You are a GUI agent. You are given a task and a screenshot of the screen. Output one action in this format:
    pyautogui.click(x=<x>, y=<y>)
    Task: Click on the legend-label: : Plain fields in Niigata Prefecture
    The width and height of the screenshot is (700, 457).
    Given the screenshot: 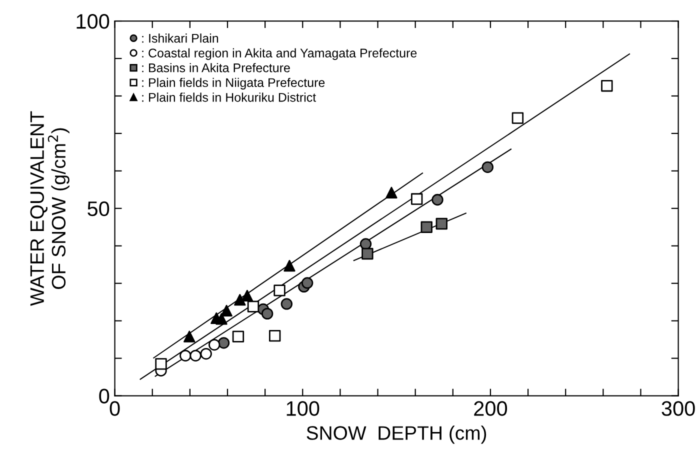 What is the action you would take?
    pyautogui.click(x=233, y=84)
    